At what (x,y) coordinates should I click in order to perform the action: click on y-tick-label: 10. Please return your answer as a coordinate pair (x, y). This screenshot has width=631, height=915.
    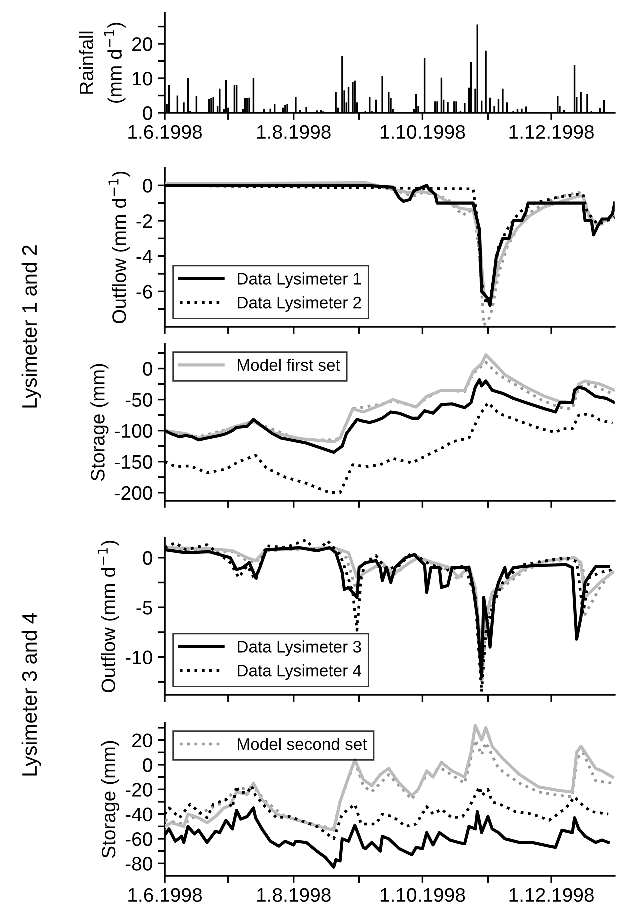
    Looking at the image, I should click on (142, 79).